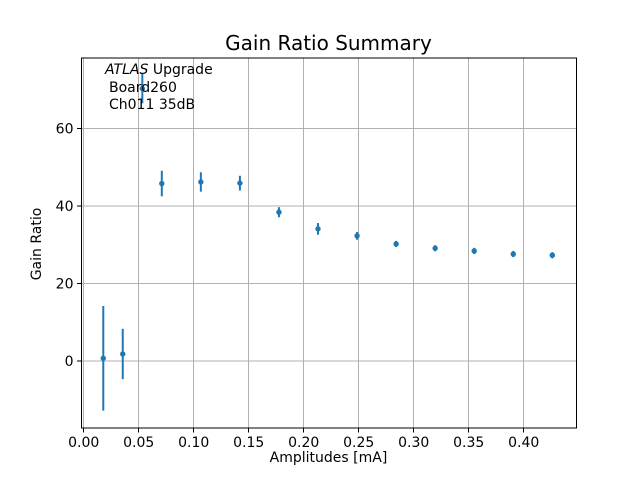 The width and height of the screenshot is (640, 480). I want to click on y-tick-label: 40, so click(65, 207).